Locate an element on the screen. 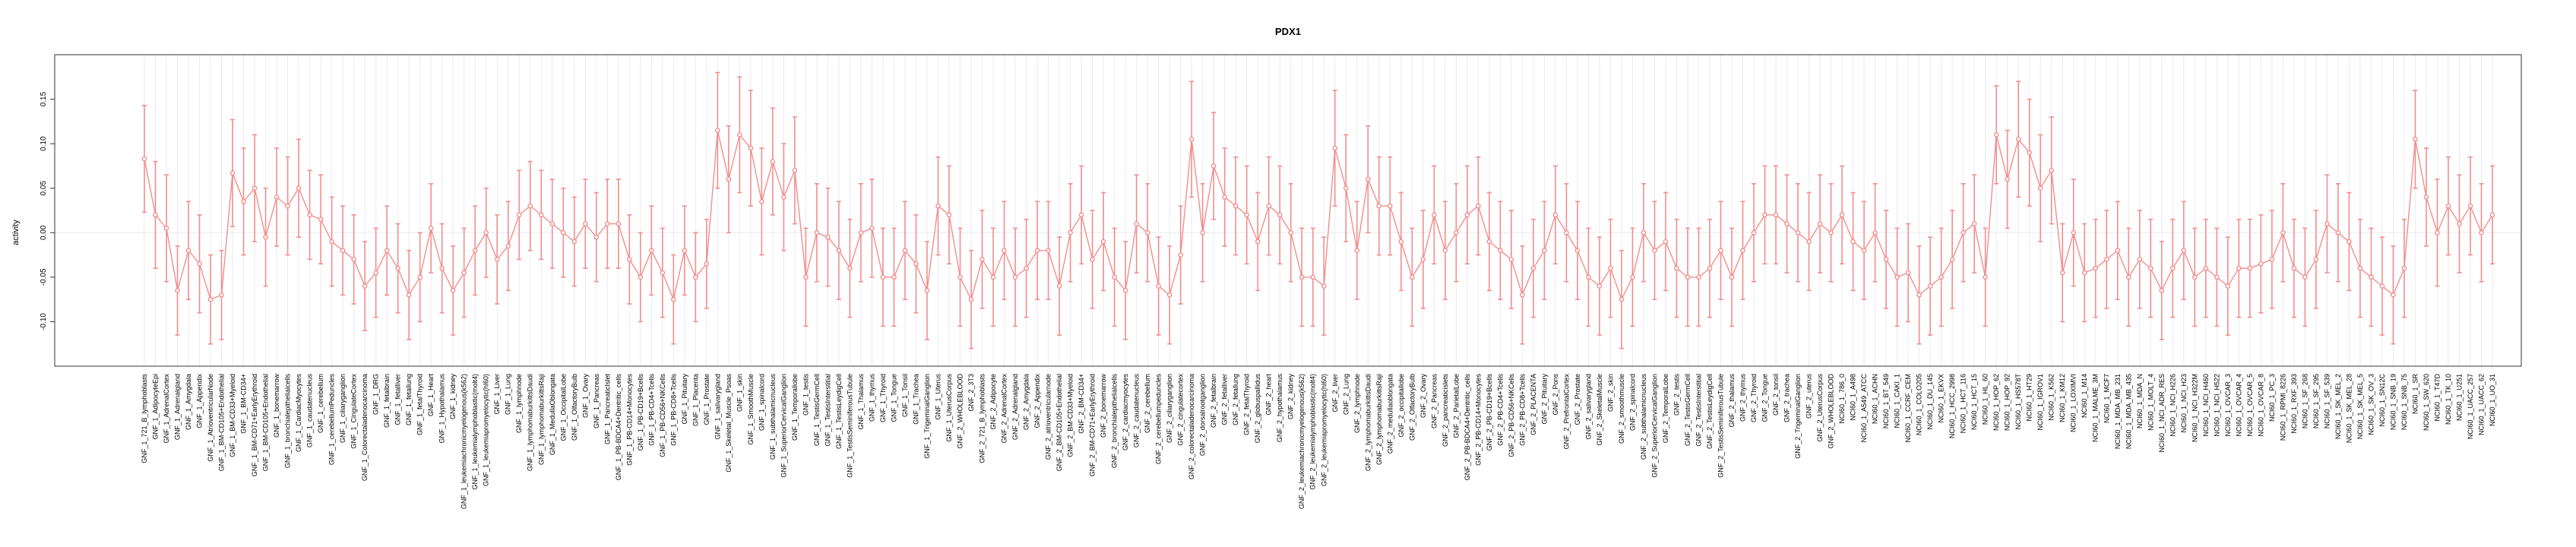 This screenshot has width=2576, height=547. x-tick-label: GNF_2_cerebellumpeduncles is located at coordinates (1159, 419).